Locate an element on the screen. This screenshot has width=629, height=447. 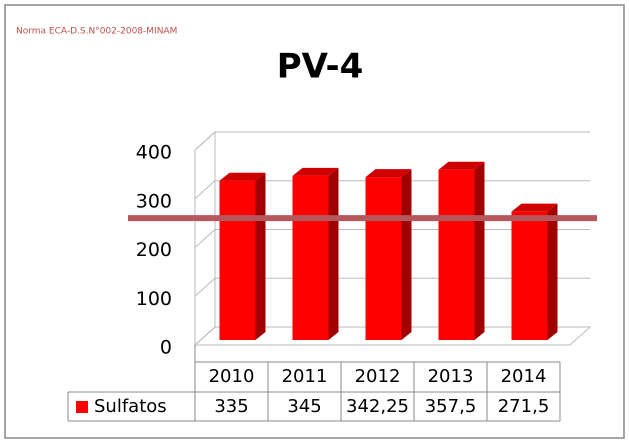
x-tick-label: 2012 is located at coordinates (378, 376).